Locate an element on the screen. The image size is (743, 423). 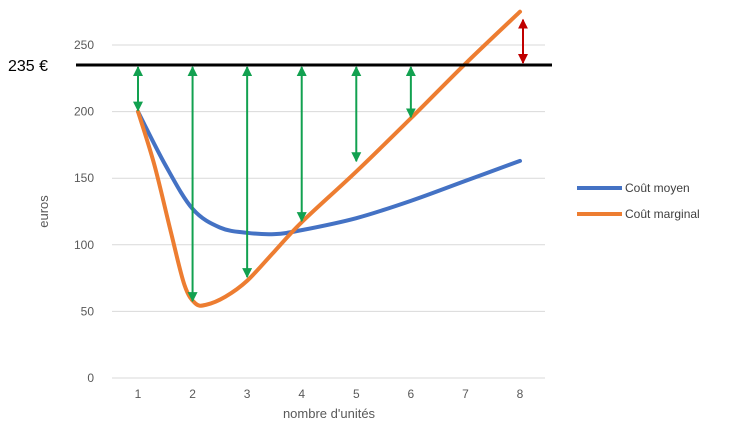
x-axis-title: nombre d'unités is located at coordinates (329, 413).